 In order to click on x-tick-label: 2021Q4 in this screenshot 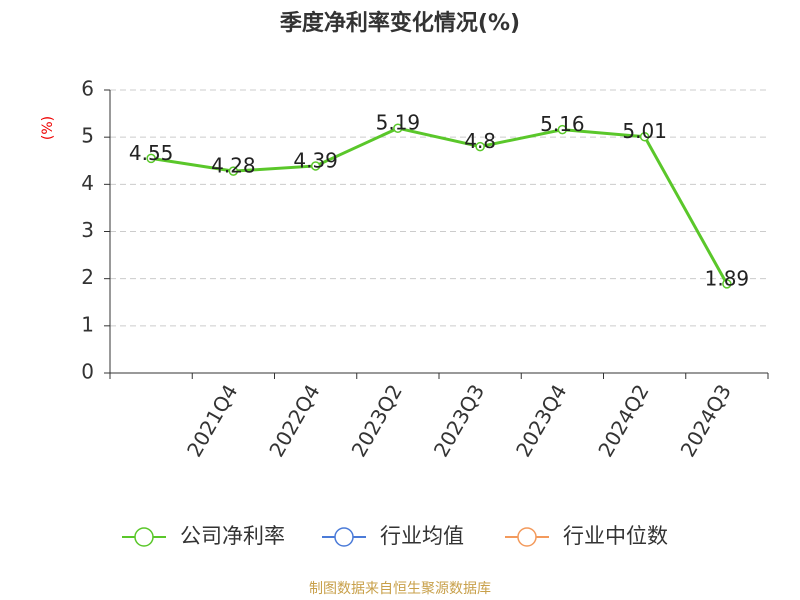, I will do `click(212, 420)`.